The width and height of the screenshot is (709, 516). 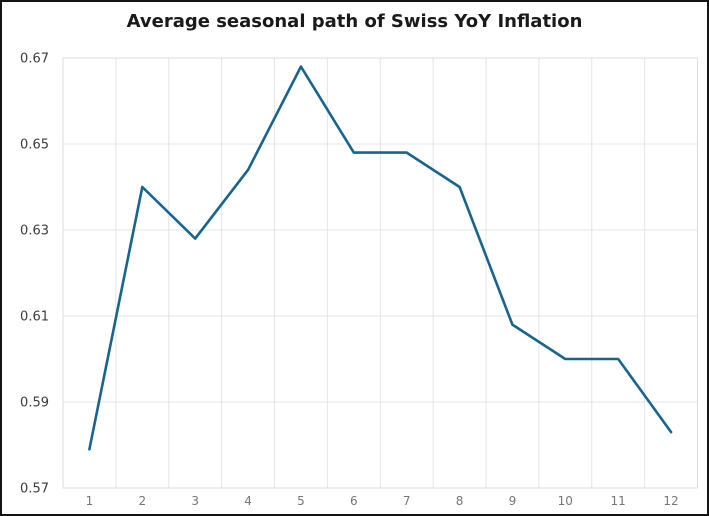 What do you see at coordinates (34, 231) in the screenshot?
I see `y-tick-label: 0.63` at bounding box center [34, 231].